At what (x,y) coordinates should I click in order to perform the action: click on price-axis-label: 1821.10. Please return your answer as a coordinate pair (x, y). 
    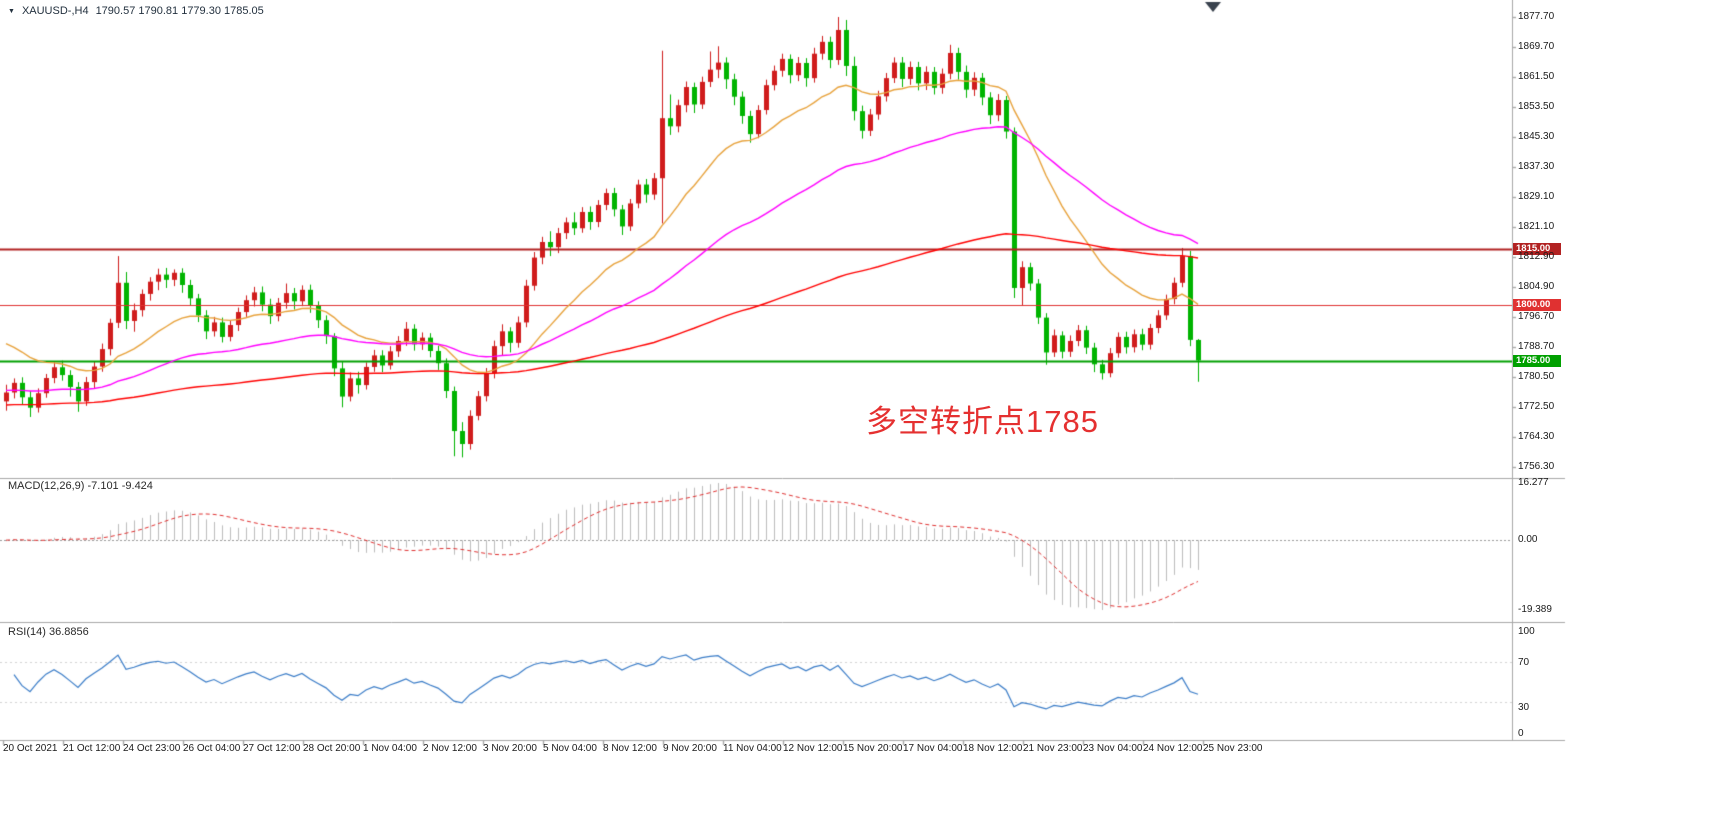
    Looking at the image, I should click on (1536, 226).